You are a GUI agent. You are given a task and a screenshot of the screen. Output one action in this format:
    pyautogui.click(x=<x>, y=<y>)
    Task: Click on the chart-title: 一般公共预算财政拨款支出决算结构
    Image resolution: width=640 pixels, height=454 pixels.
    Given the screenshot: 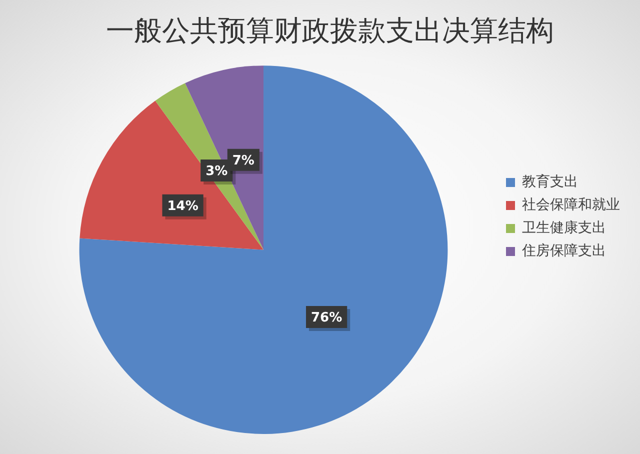 What is the action you would take?
    pyautogui.click(x=330, y=32)
    